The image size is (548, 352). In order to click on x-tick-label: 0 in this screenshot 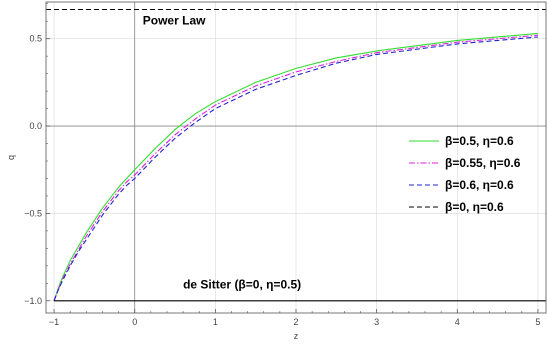, I will do `click(134, 322)`.